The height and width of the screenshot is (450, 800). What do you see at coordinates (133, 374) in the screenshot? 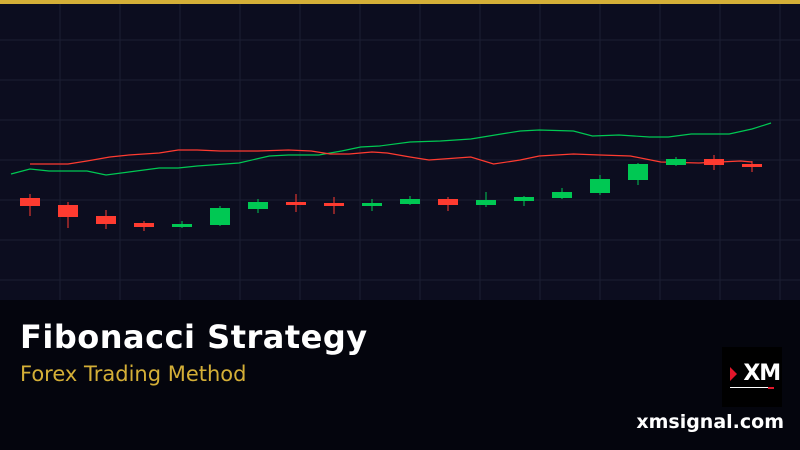
I see `page-subtitle: Forex Trading Method` at bounding box center [133, 374].